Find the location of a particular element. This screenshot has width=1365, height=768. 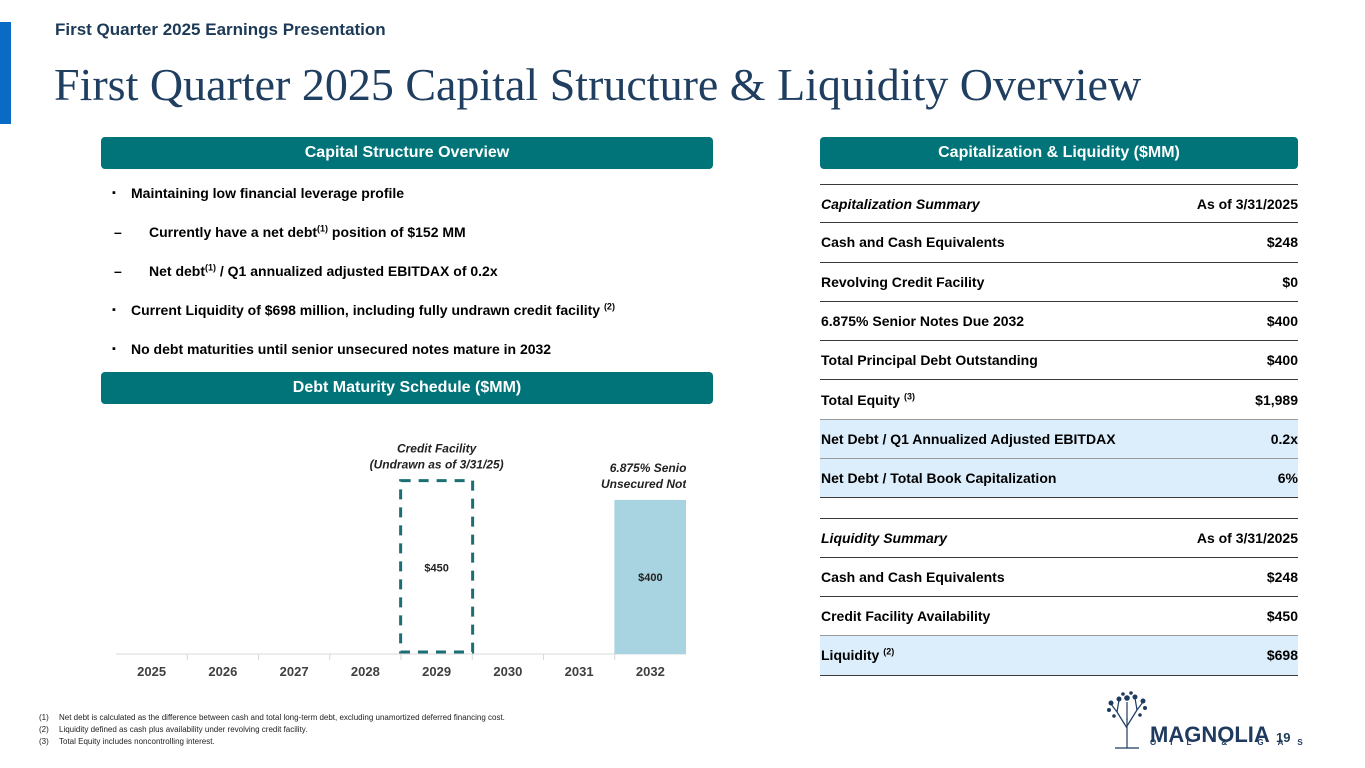

notes-bar is located at coordinates (650, 576).